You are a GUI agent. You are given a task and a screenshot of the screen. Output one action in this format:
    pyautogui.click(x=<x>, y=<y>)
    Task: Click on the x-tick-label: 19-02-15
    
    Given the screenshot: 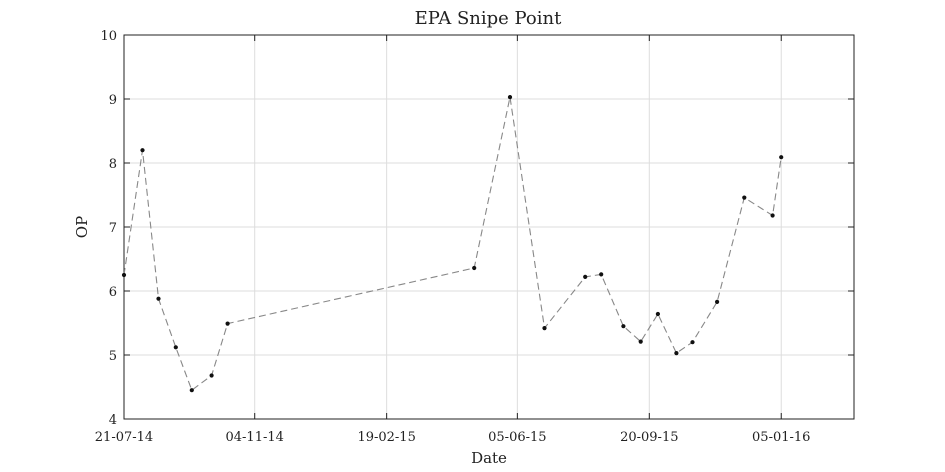 What is the action you would take?
    pyautogui.click(x=386, y=437)
    